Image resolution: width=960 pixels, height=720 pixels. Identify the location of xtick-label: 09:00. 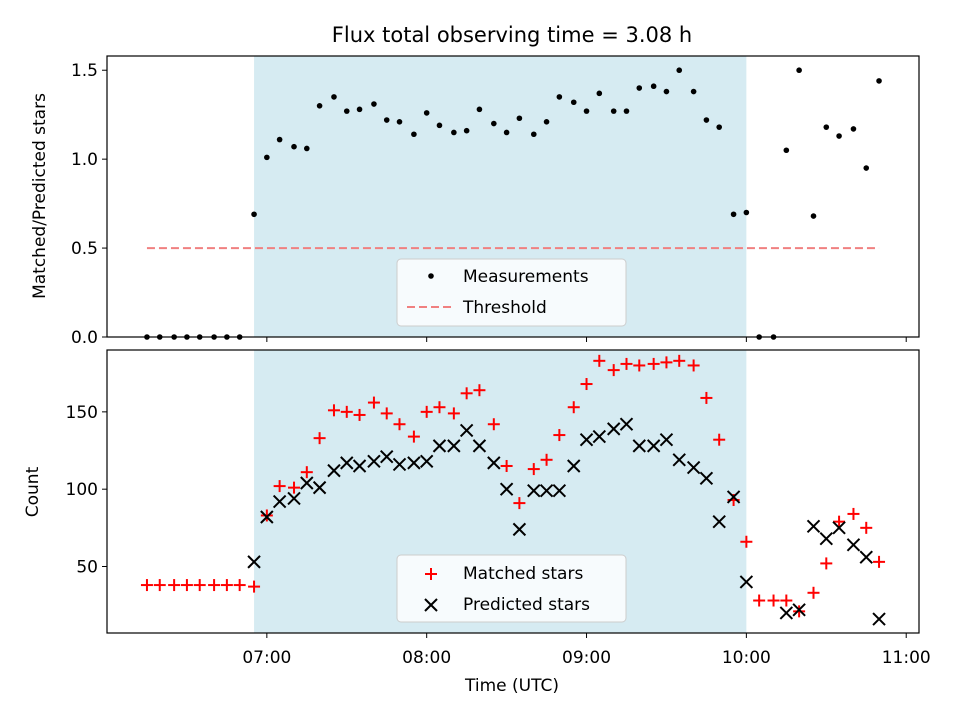
(586, 658).